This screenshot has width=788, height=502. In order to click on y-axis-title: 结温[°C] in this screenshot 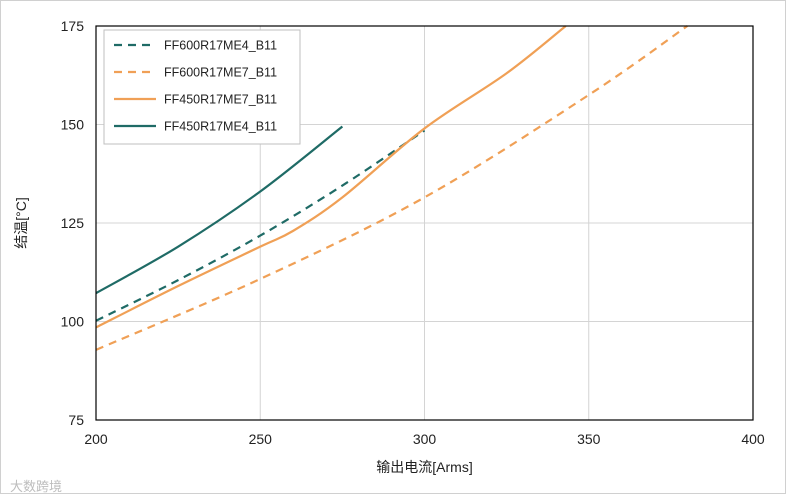, I will do `click(21, 223)`.